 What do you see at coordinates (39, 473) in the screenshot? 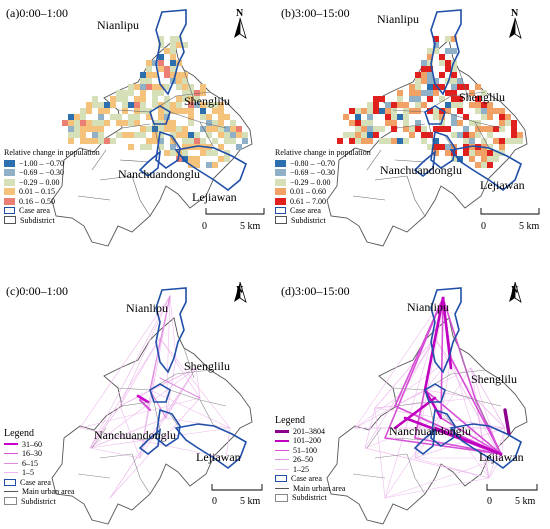
I see `legend-item: 1–5` at bounding box center [39, 473].